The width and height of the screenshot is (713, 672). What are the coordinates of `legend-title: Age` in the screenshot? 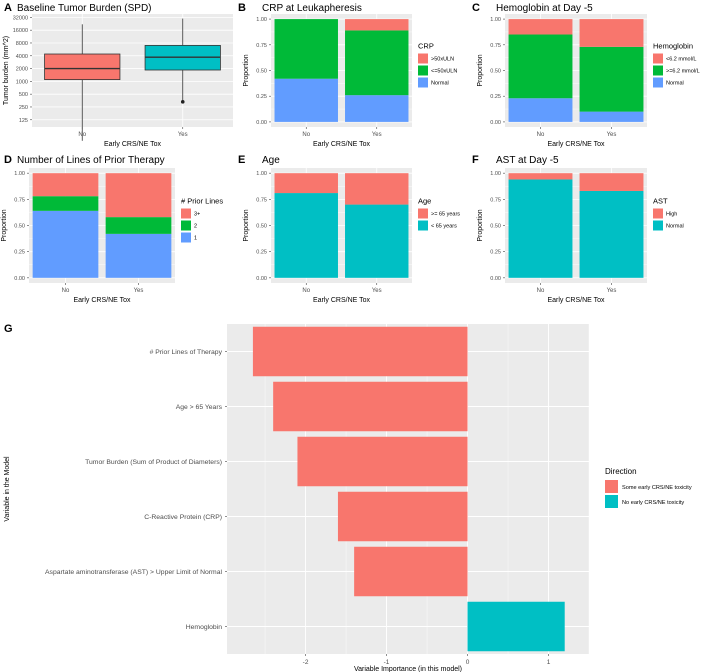 It's located at (424, 201).